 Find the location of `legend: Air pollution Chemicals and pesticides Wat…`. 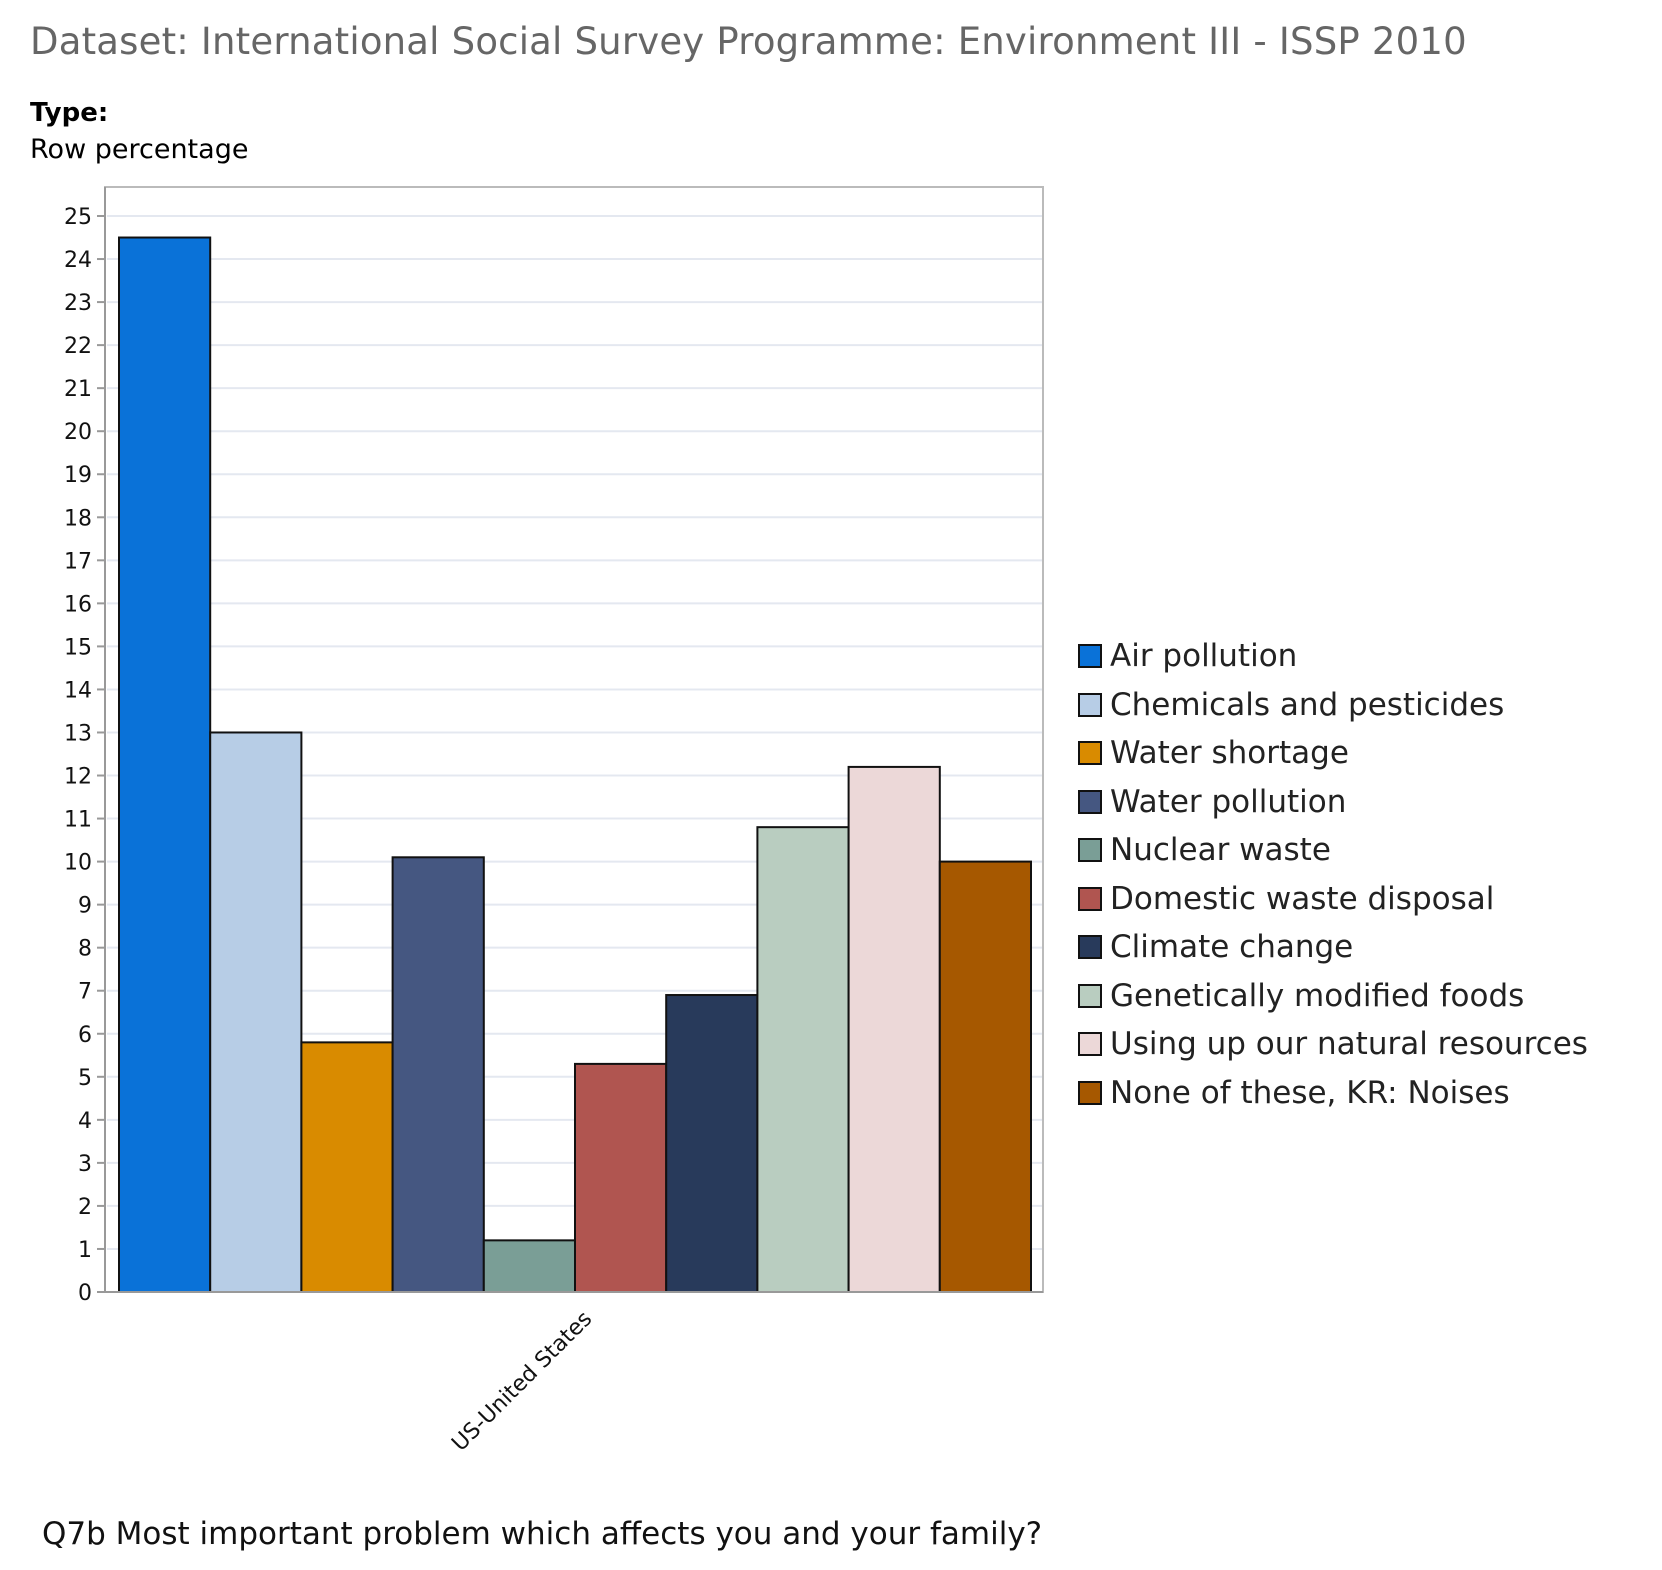

legend: Air pollution Chemicals and pesticides Wat… is located at coordinates (1333, 874).